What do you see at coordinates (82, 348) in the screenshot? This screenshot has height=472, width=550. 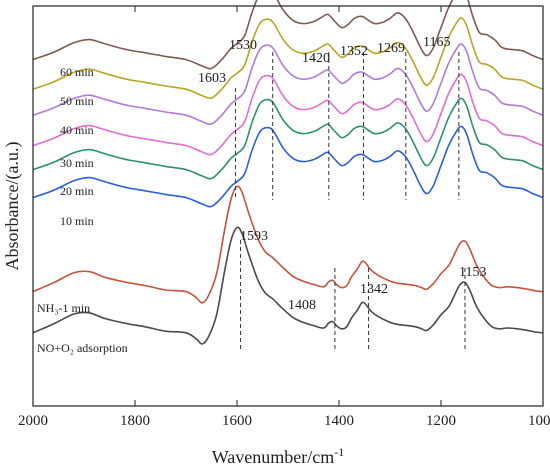 I see `series-label-no-o2: NO+O₂ adsorption` at bounding box center [82, 348].